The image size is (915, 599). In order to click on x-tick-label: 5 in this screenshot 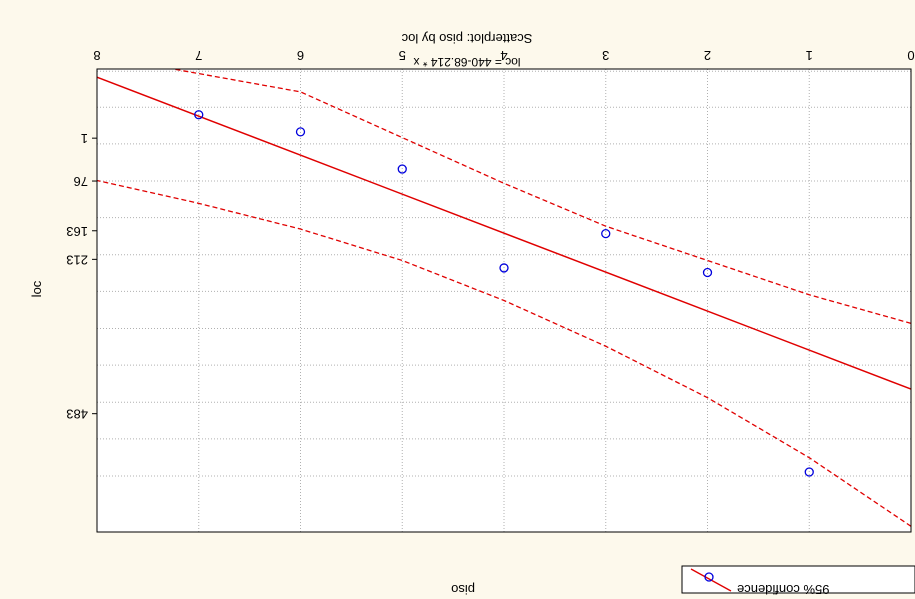, I will do `click(402, 55)`.